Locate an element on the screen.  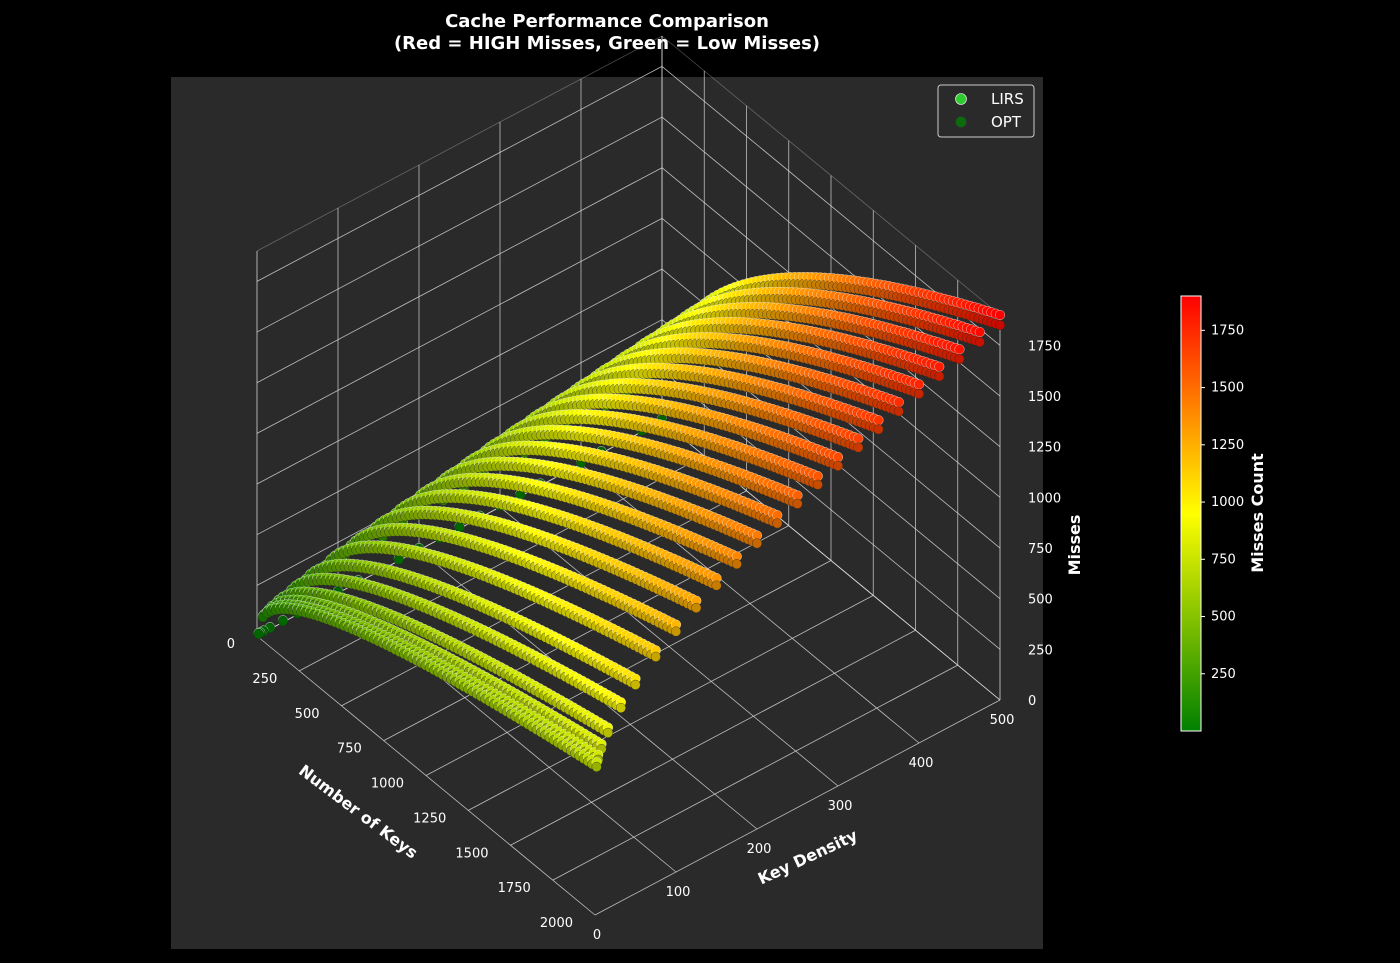
x-tick-label: 500 is located at coordinates (307, 714).